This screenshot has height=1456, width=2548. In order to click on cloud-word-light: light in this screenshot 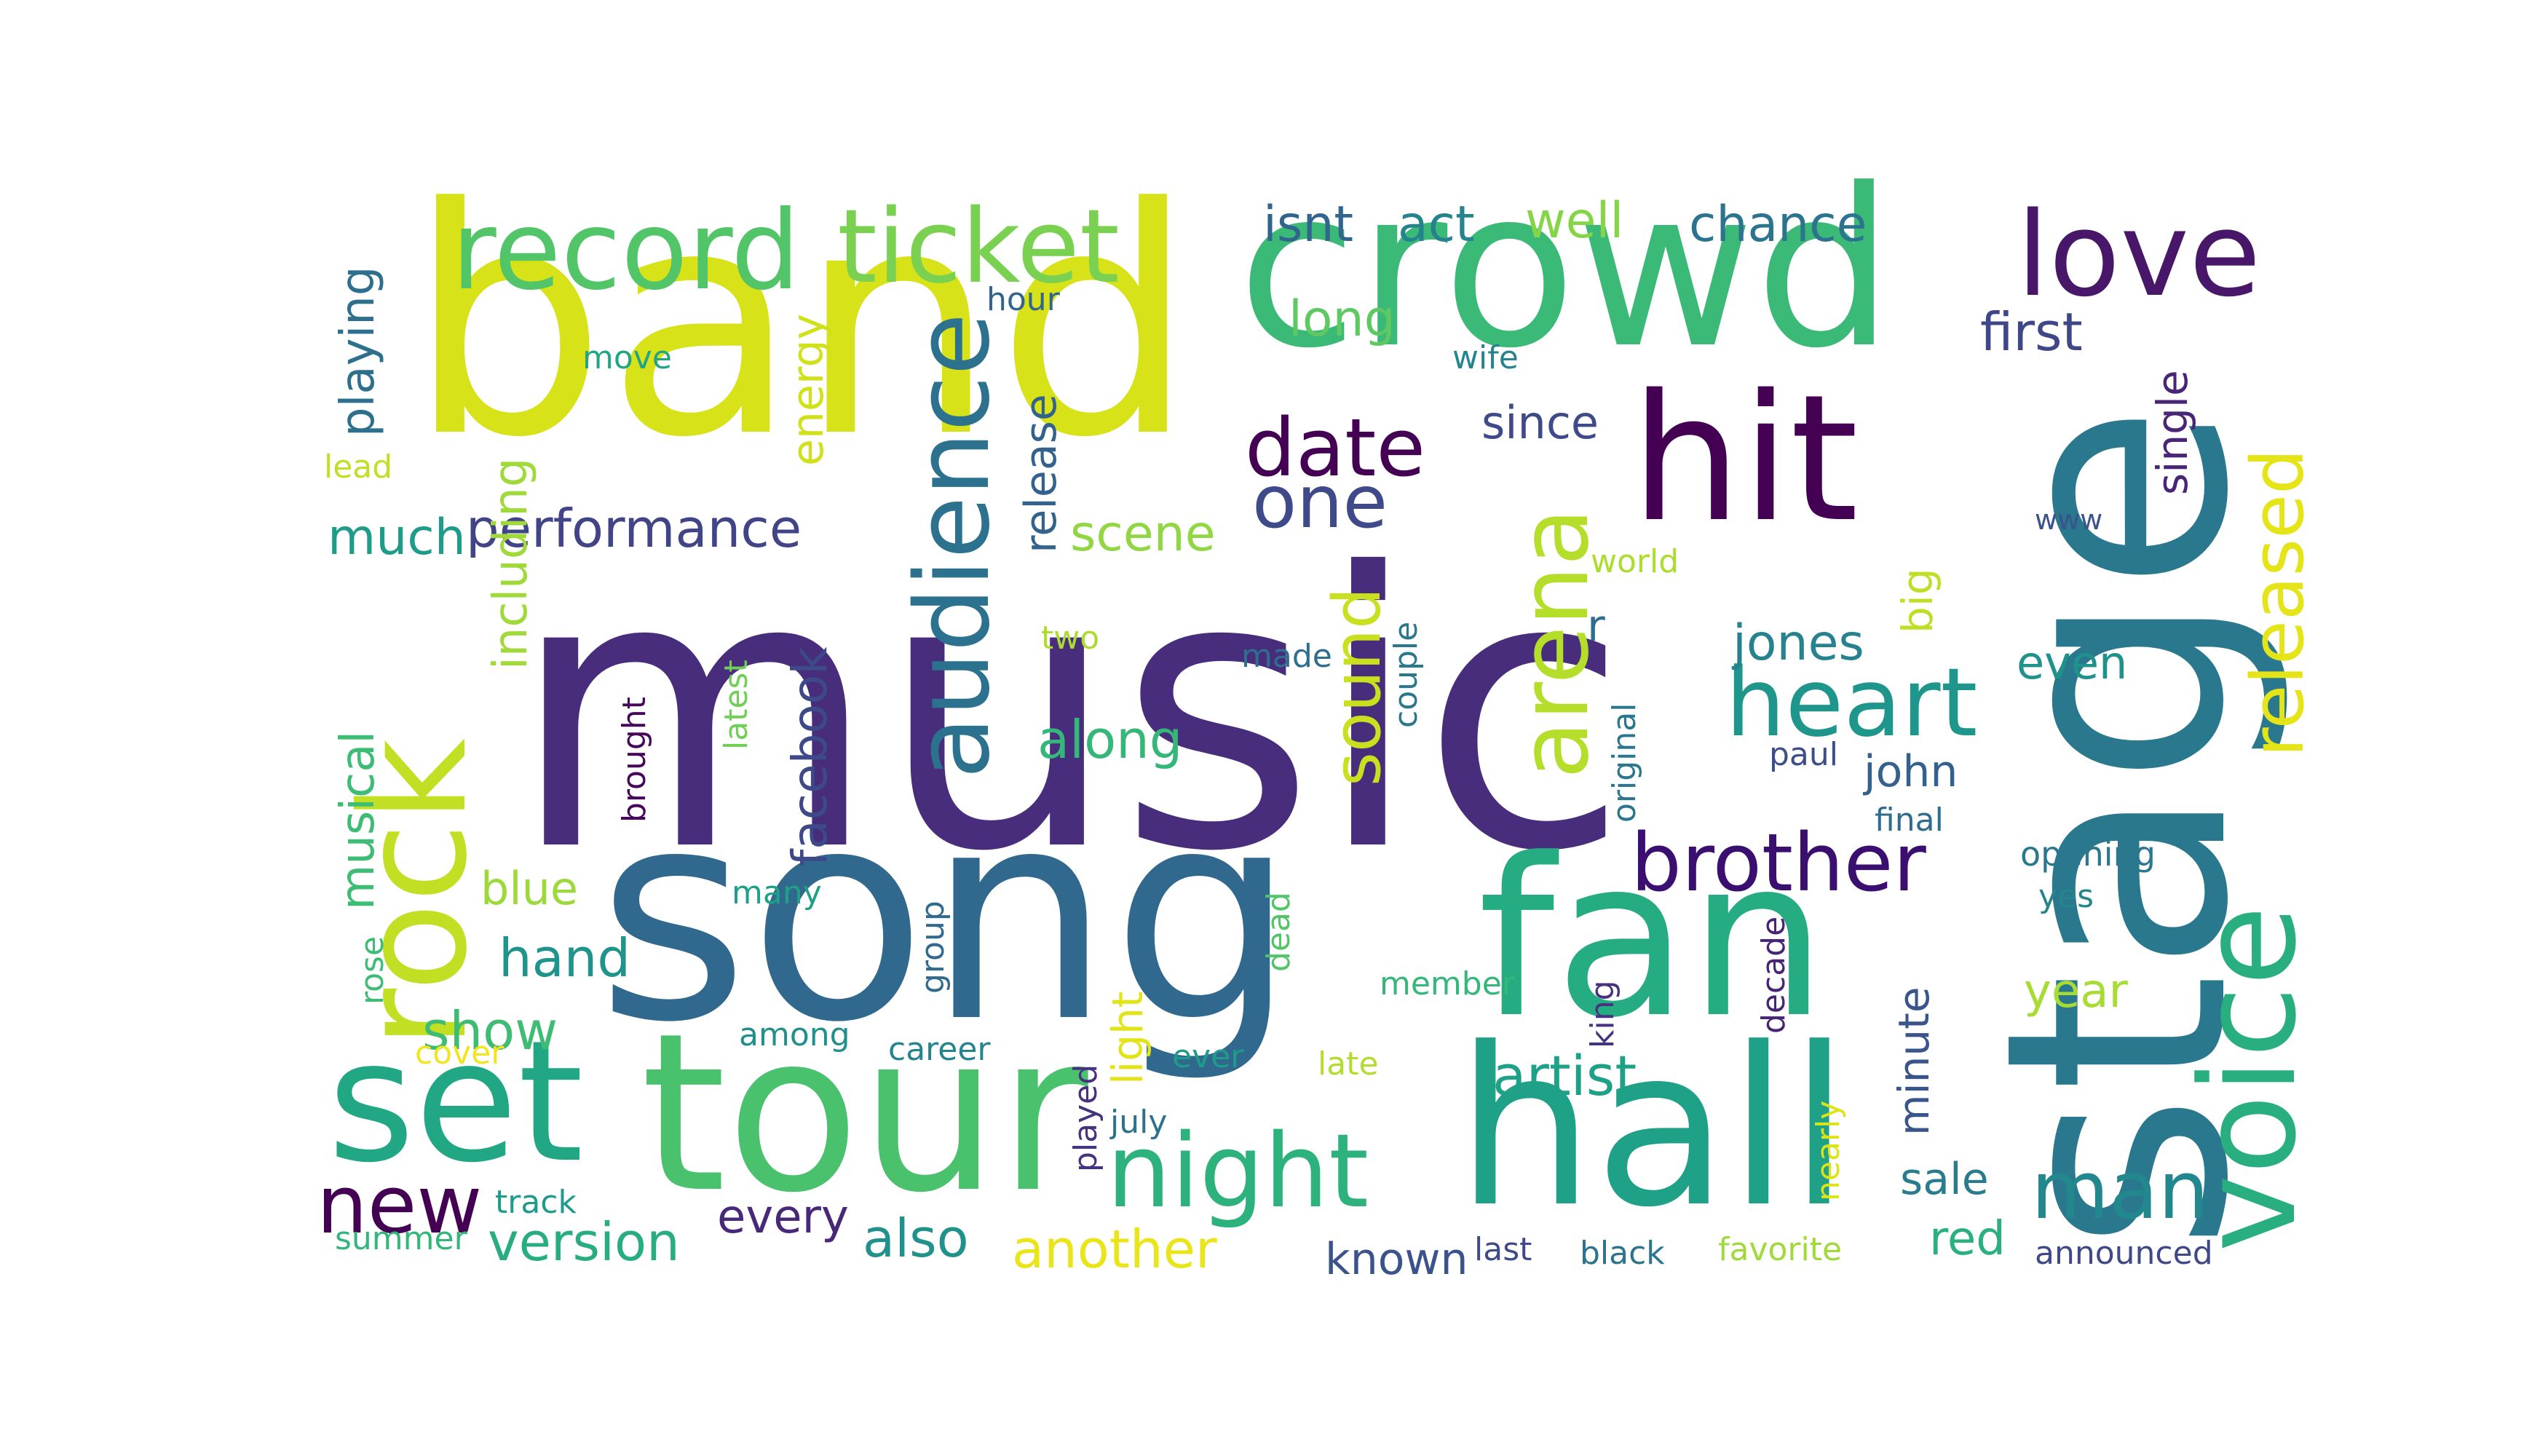, I will do `click(1127, 1038)`.